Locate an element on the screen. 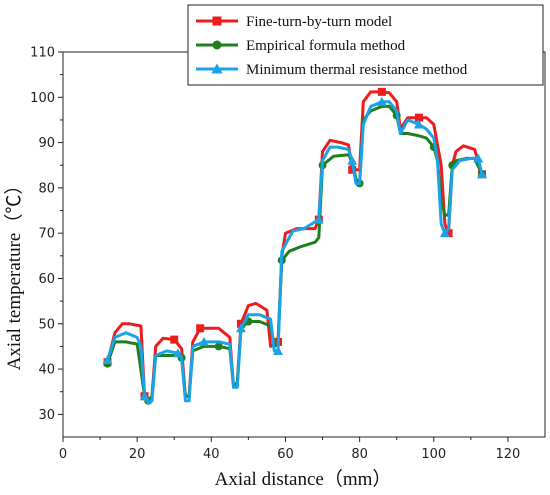 This screenshot has width=550, height=495. y-tick-label: 90 is located at coordinates (46, 143).